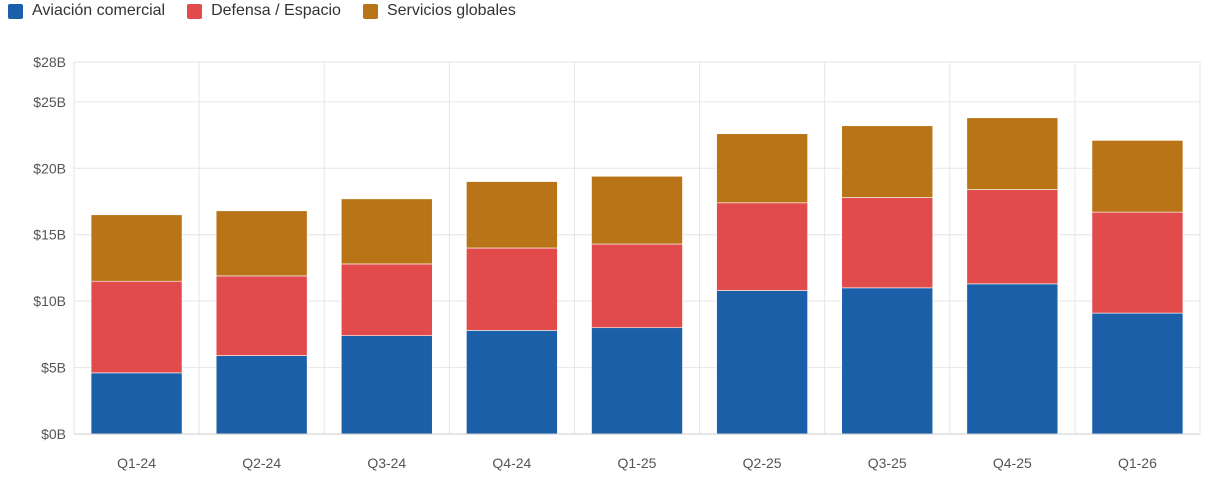 The image size is (1225, 478). I want to click on x-tick-label: Q4-24, so click(511, 463).